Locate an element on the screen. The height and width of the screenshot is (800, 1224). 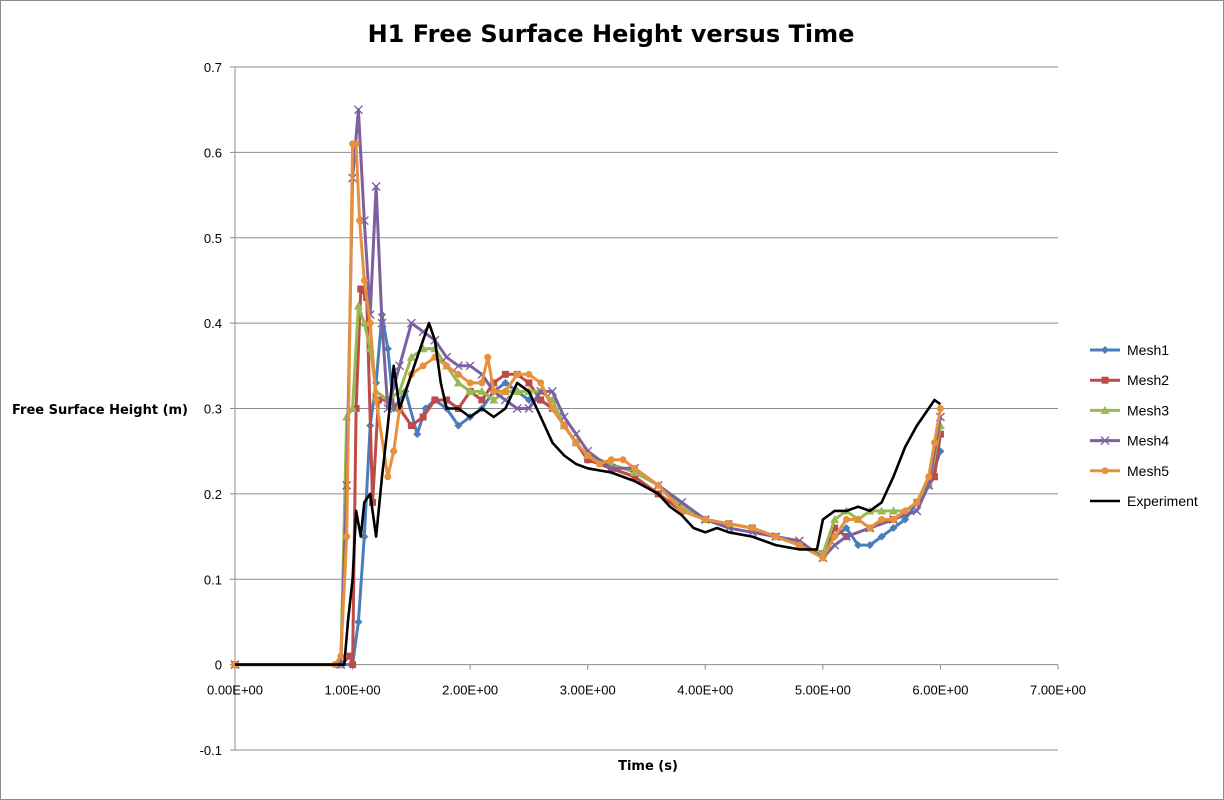
legend-label: Mesh3 is located at coordinates (1148, 410).